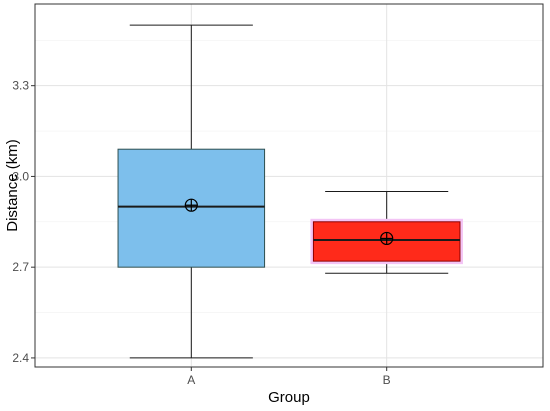 The image size is (550, 411). Describe the element at coordinates (387, 380) in the screenshot. I see `x-tick-label: B` at that location.